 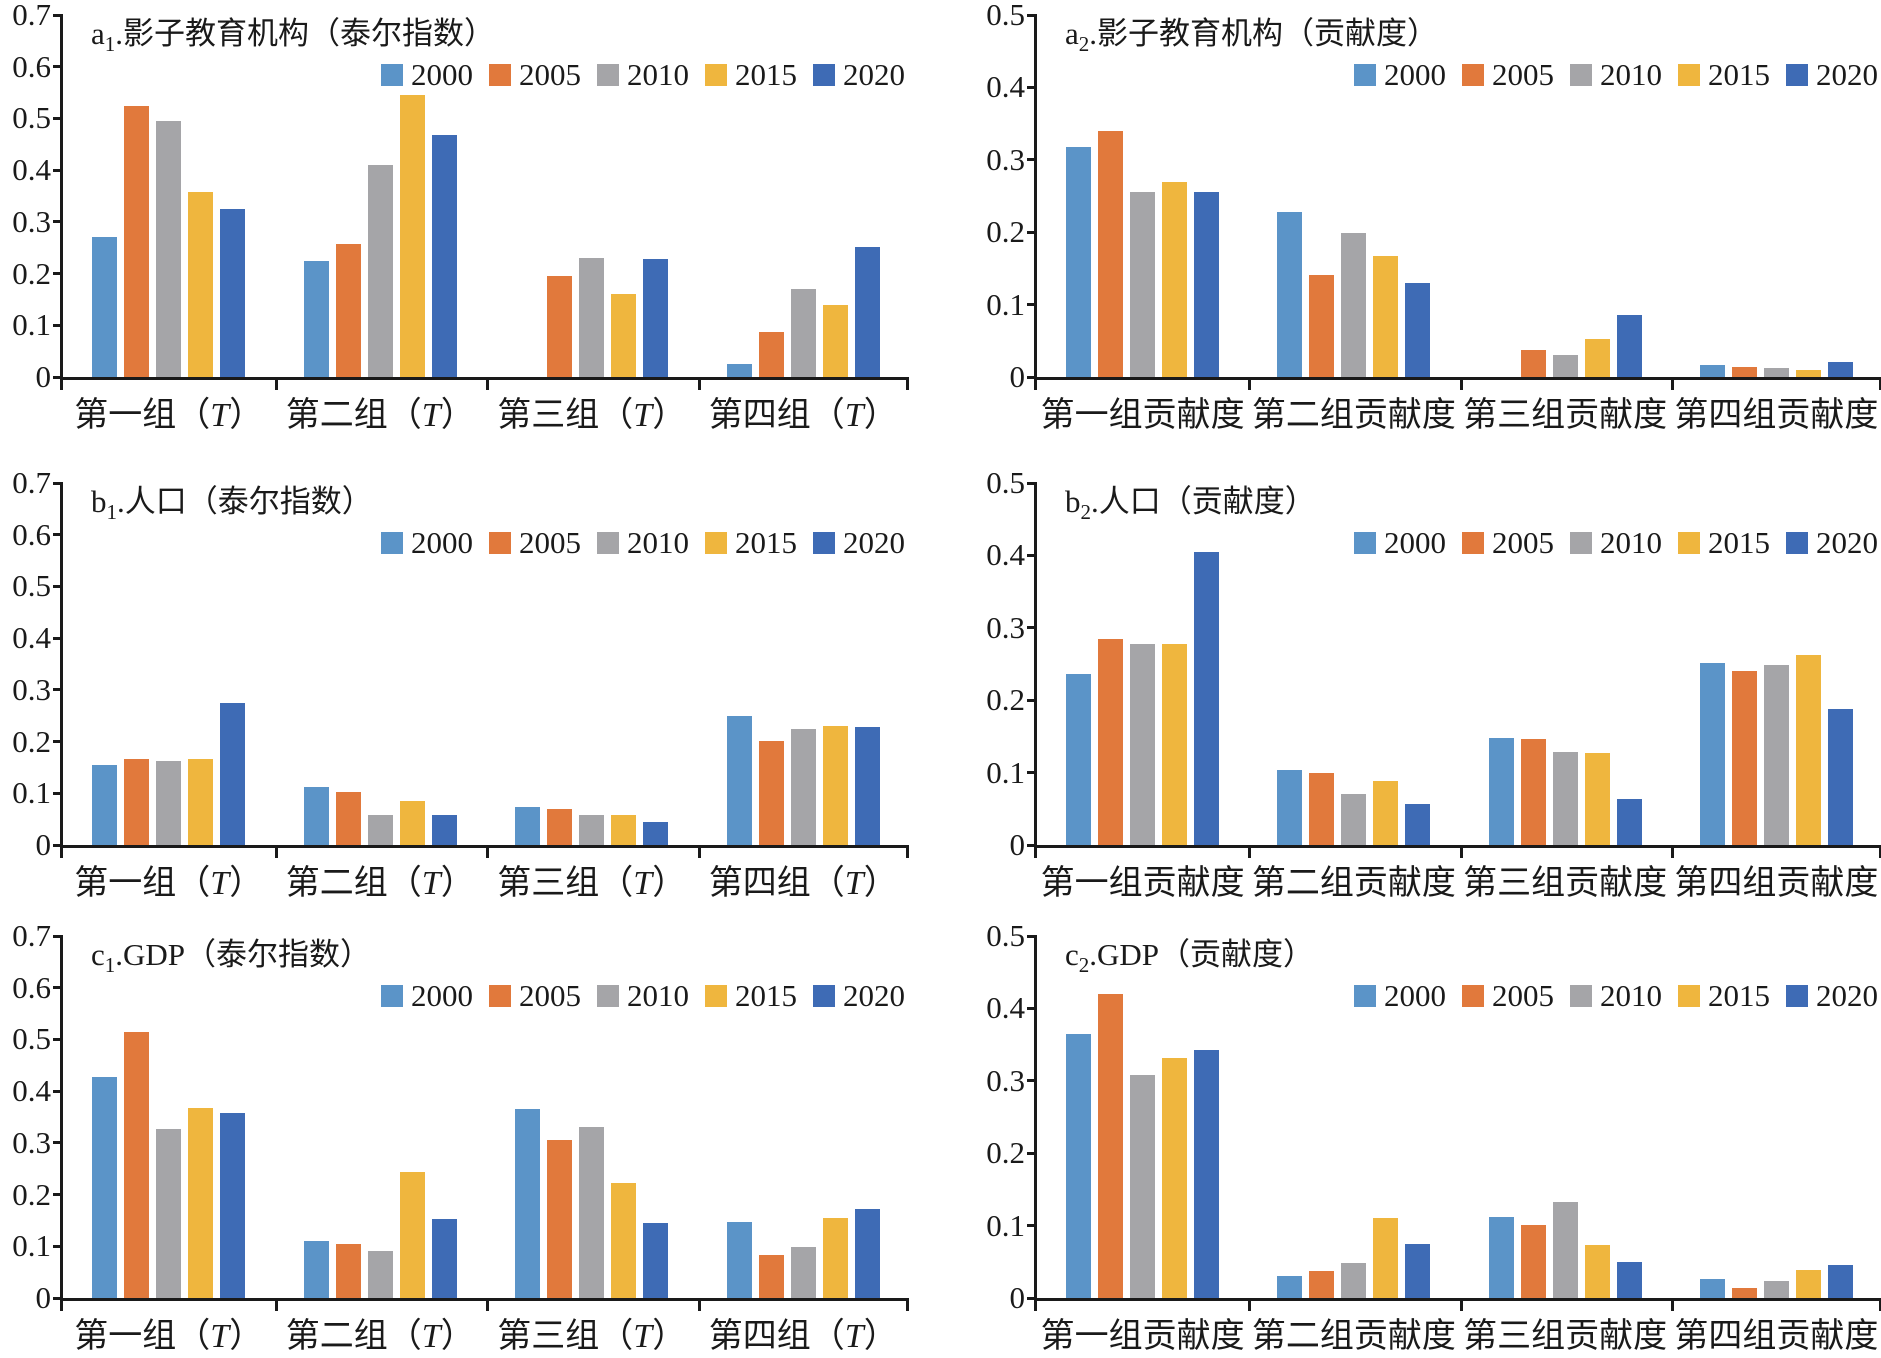 What do you see at coordinates (1776, 415) in the screenshot?
I see `x-axis-label: 第四组贡献度` at bounding box center [1776, 415].